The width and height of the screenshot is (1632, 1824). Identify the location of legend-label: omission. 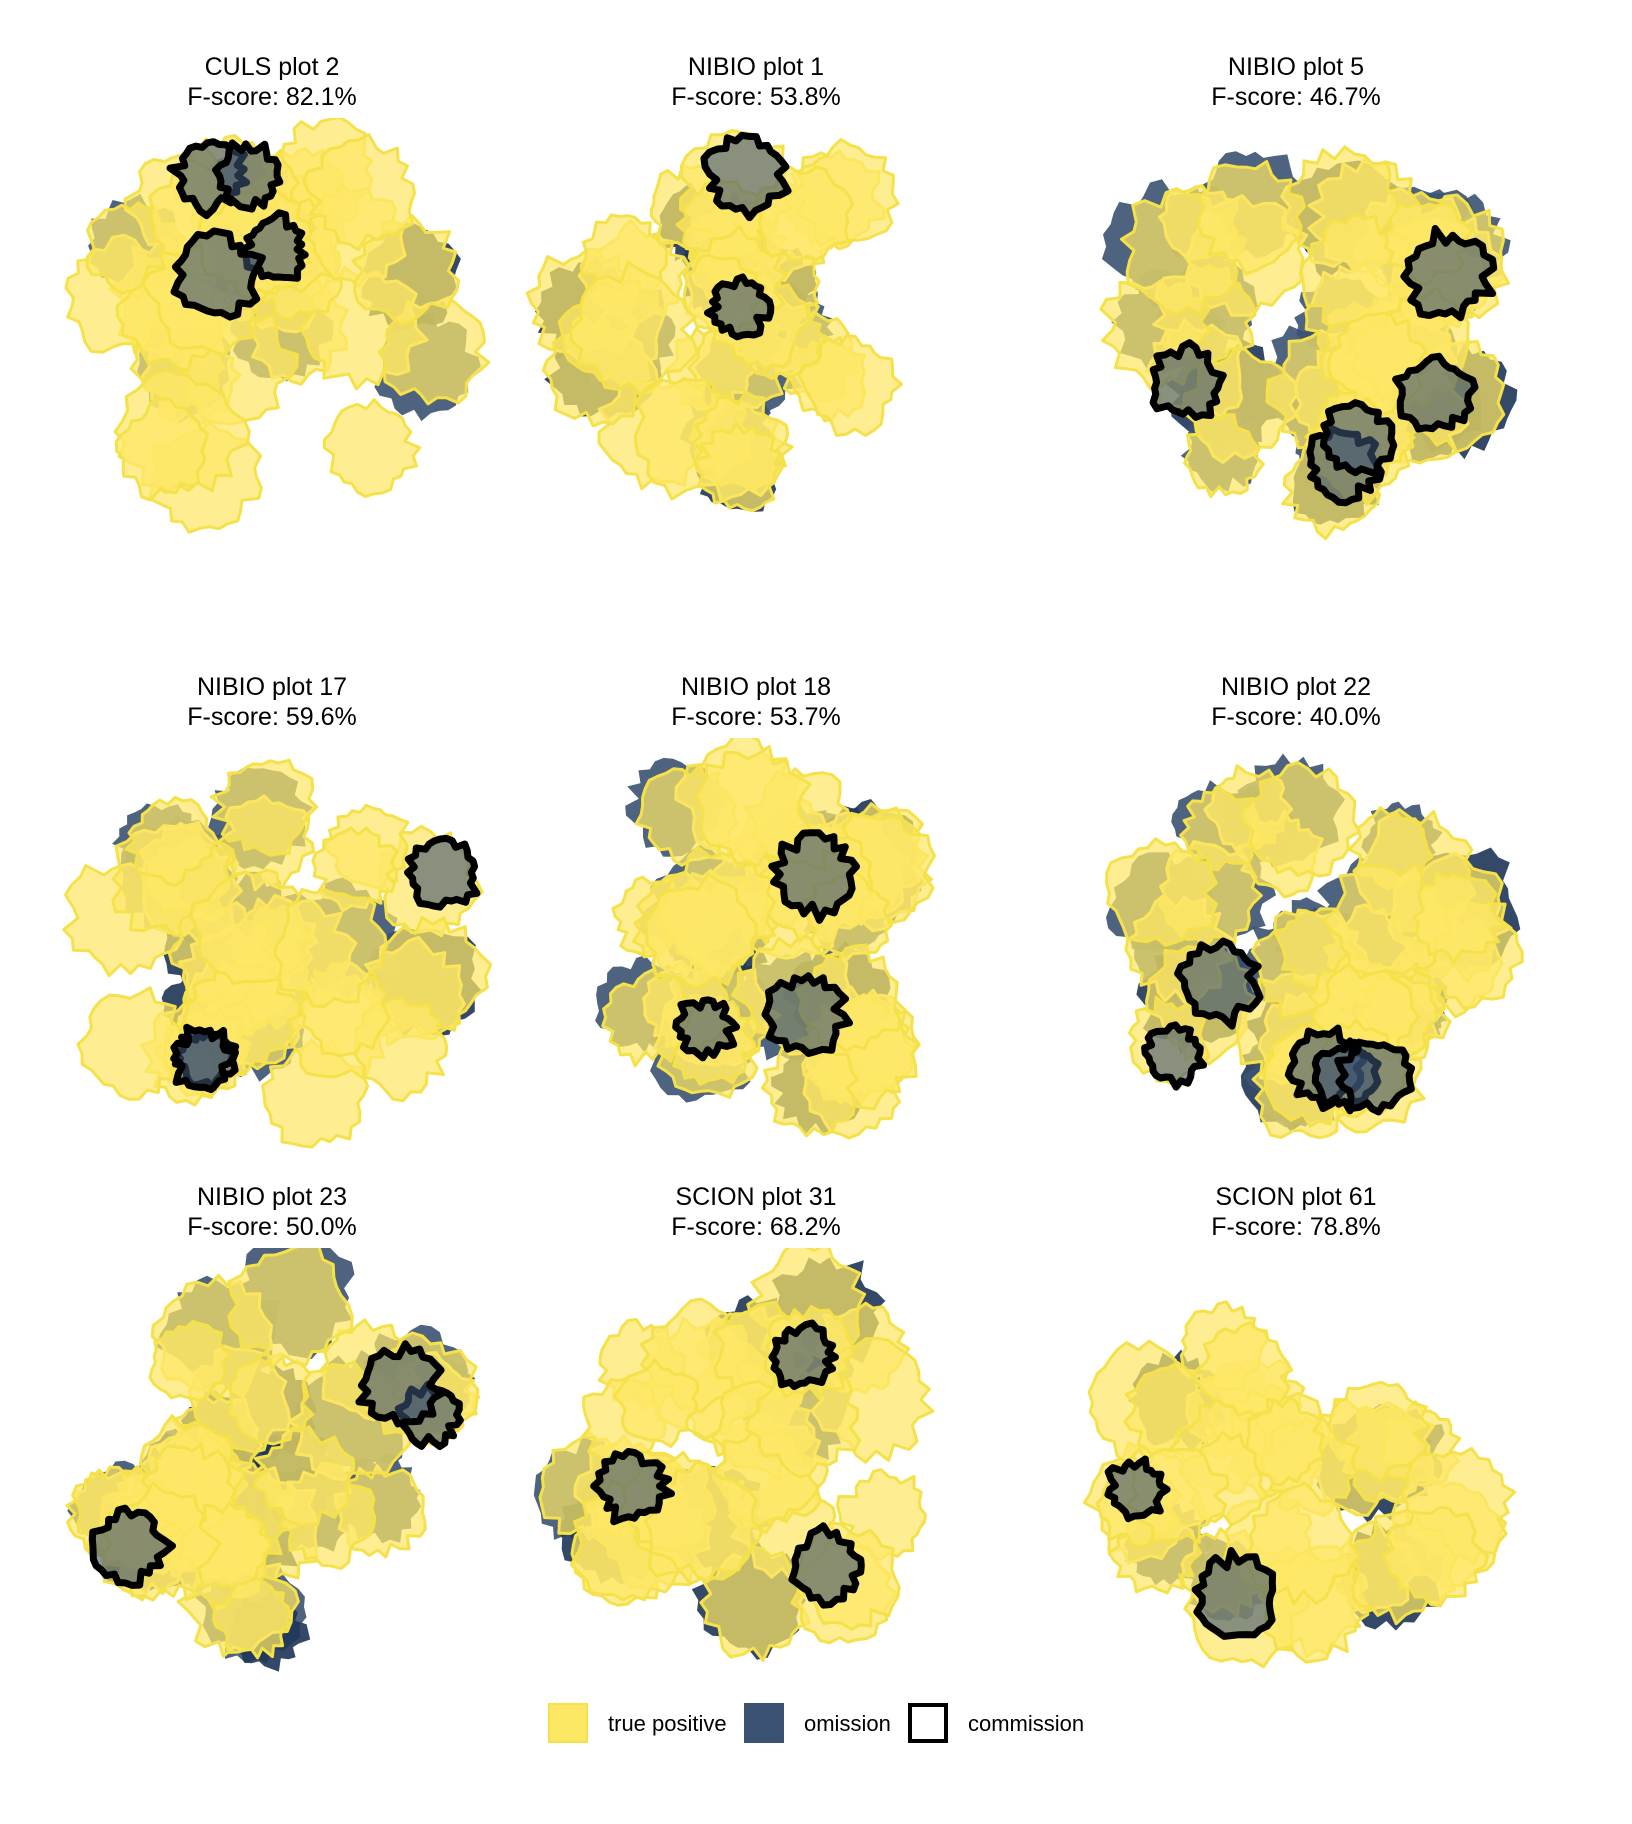
(847, 1723).